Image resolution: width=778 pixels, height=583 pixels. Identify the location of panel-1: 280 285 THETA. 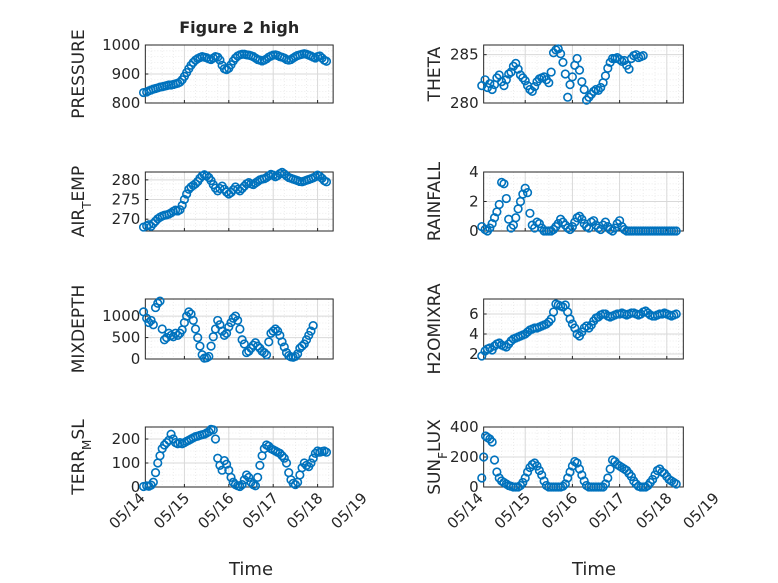
(554, 78).